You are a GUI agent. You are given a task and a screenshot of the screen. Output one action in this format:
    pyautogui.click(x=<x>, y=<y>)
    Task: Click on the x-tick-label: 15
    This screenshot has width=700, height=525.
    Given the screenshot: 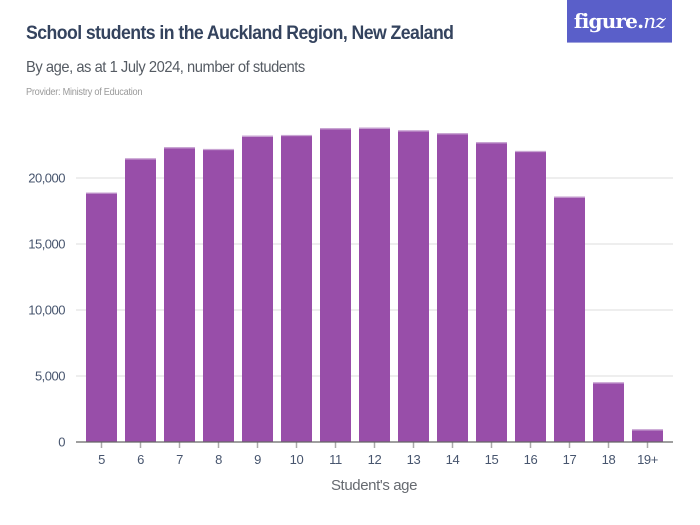 What is the action you would take?
    pyautogui.click(x=492, y=459)
    